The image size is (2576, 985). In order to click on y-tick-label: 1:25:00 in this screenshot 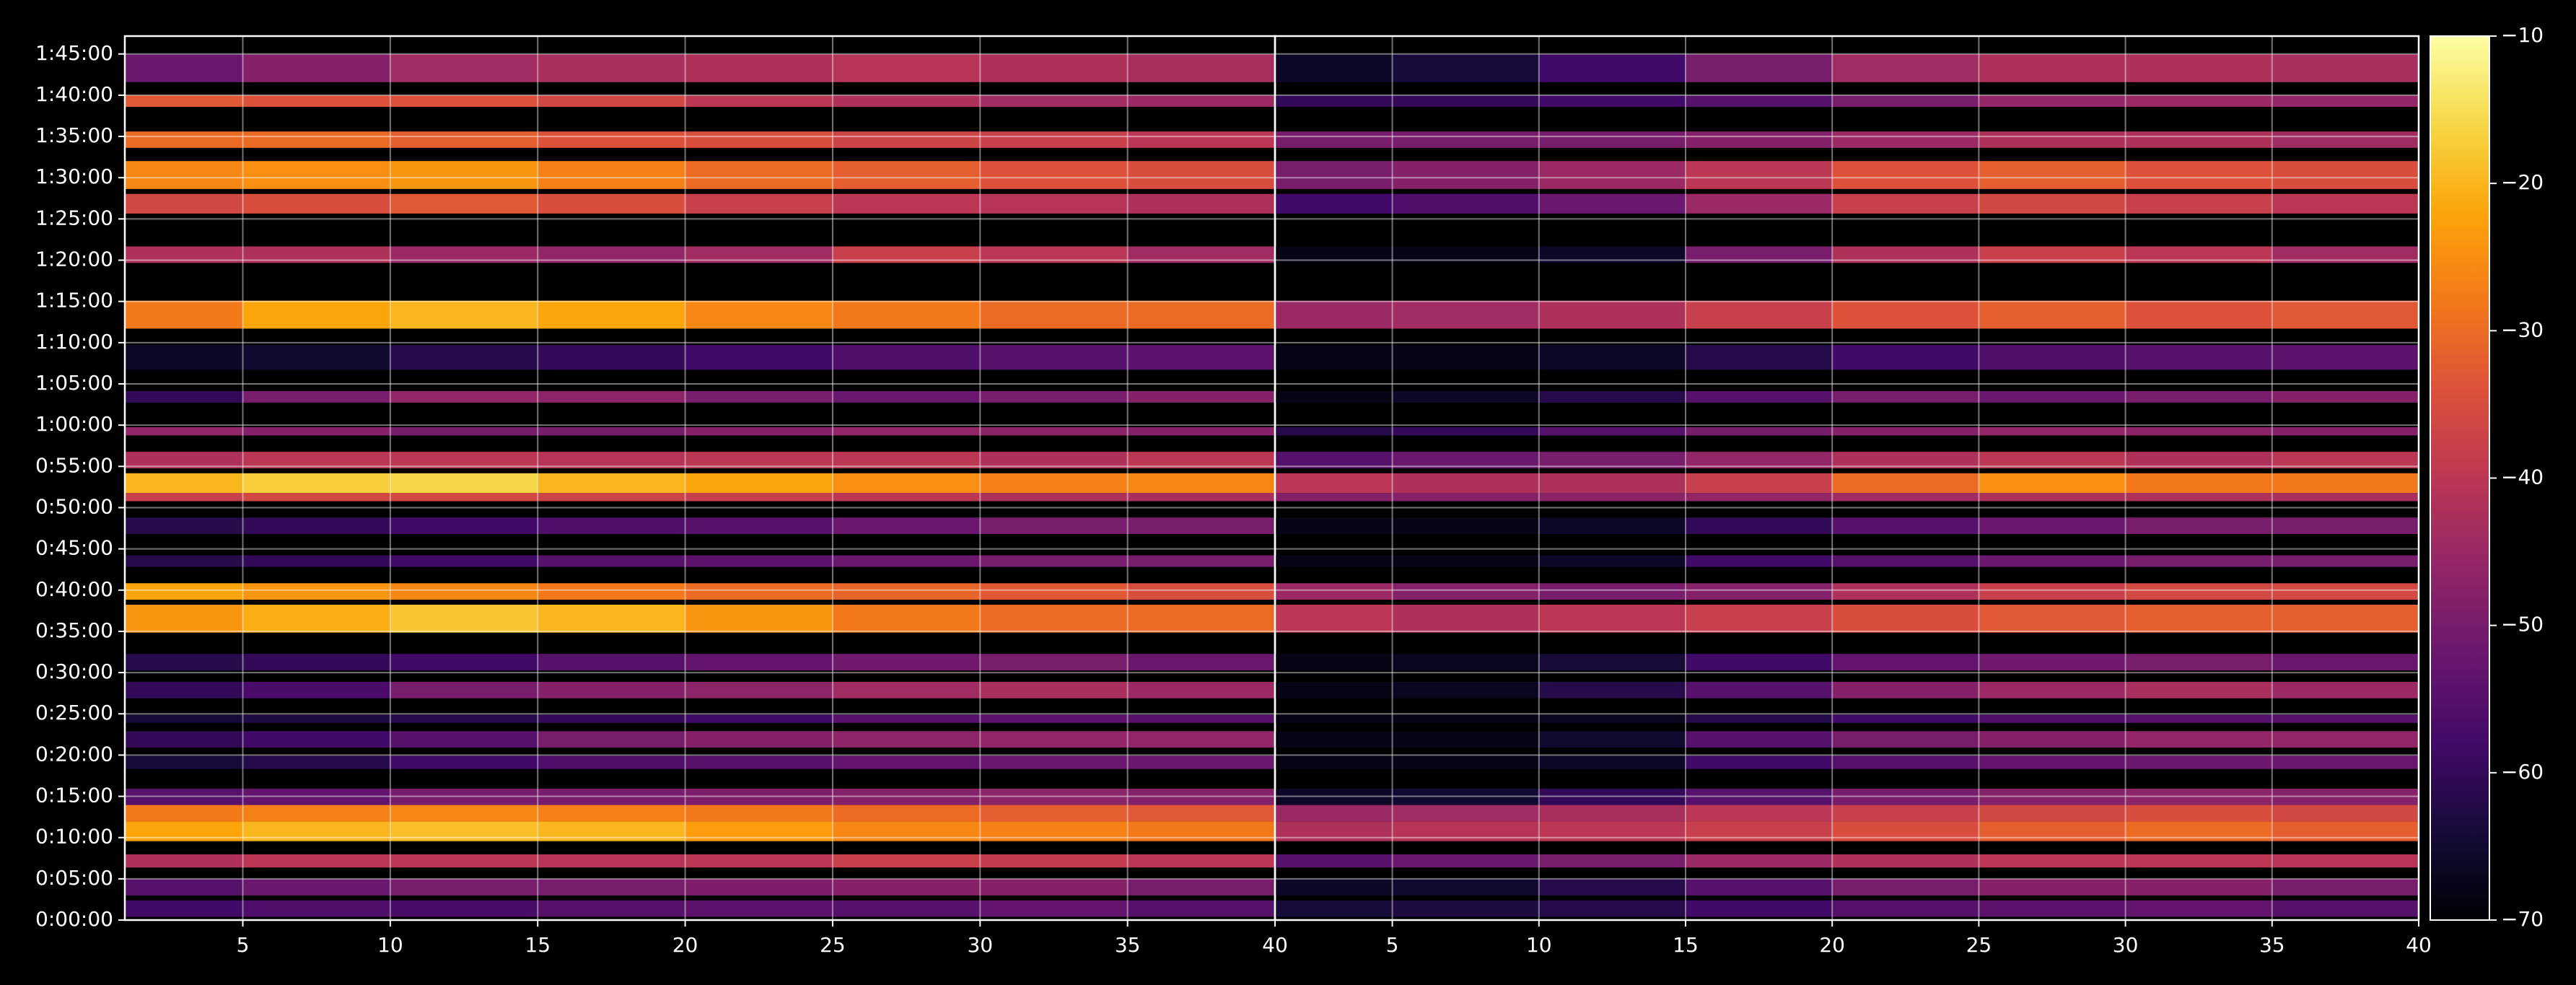, I will do `click(74, 217)`.